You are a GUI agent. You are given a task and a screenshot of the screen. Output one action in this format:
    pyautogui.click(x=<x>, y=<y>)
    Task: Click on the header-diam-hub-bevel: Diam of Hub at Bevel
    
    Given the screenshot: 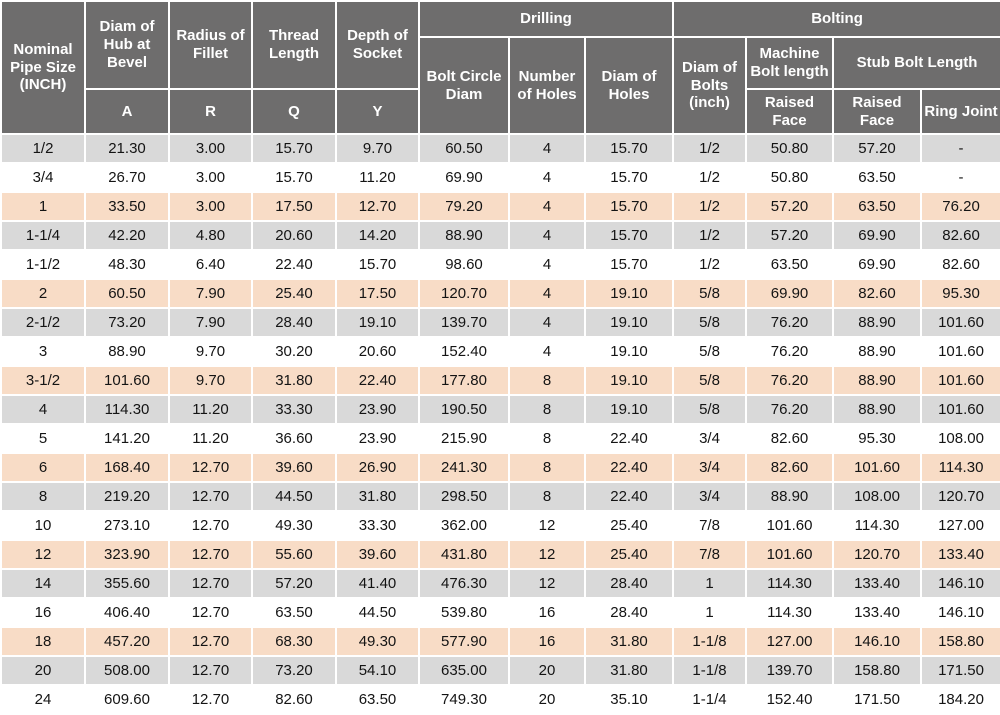 What is the action you would take?
    pyautogui.click(x=127, y=45)
    